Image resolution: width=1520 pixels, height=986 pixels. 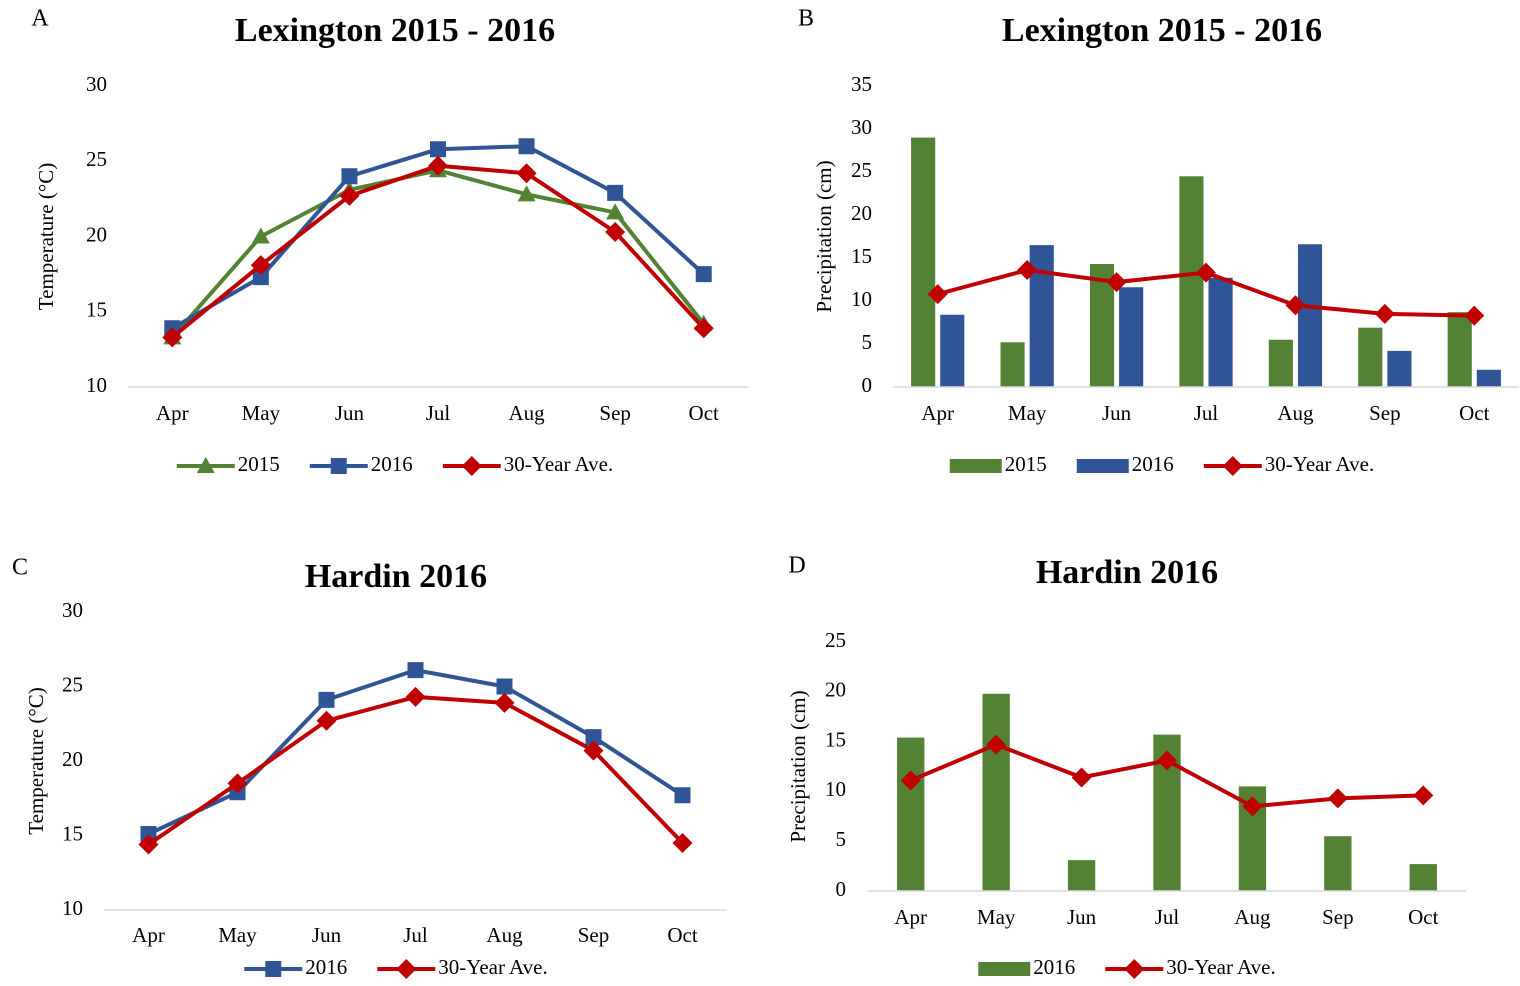 What do you see at coordinates (1162, 30) in the screenshot?
I see `chart-title: Lexington 2015 - 2016` at bounding box center [1162, 30].